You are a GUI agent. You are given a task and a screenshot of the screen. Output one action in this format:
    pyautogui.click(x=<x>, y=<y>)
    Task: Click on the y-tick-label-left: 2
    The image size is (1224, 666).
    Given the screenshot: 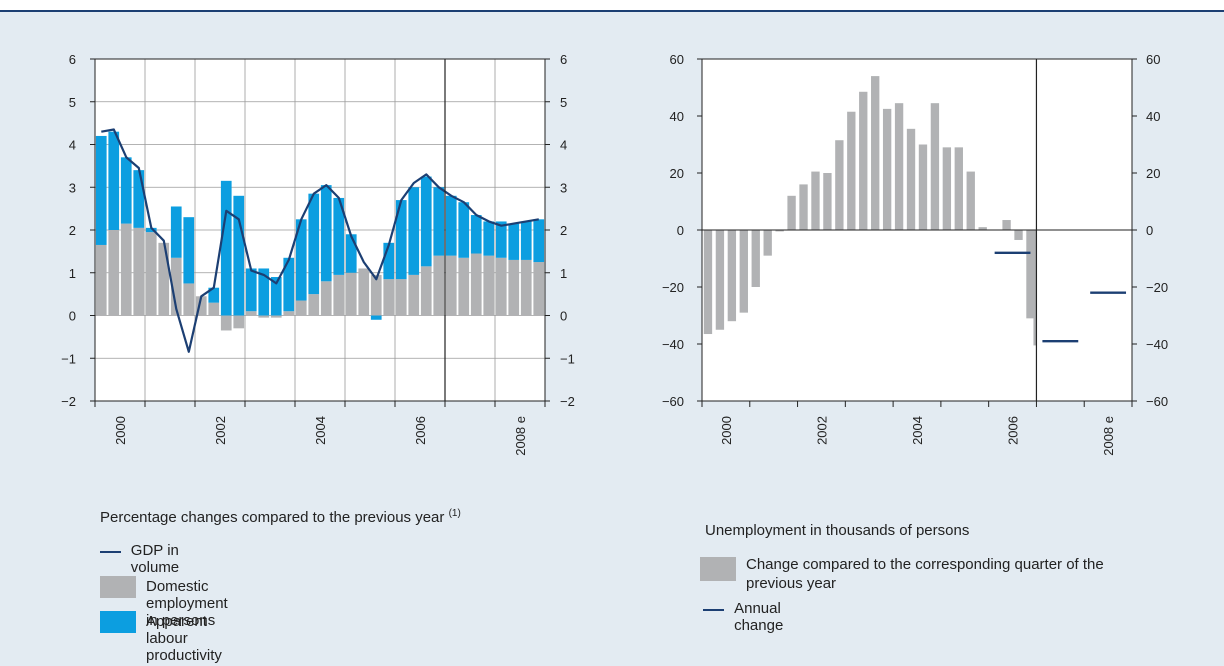 What is the action you would take?
    pyautogui.click(x=72, y=230)
    